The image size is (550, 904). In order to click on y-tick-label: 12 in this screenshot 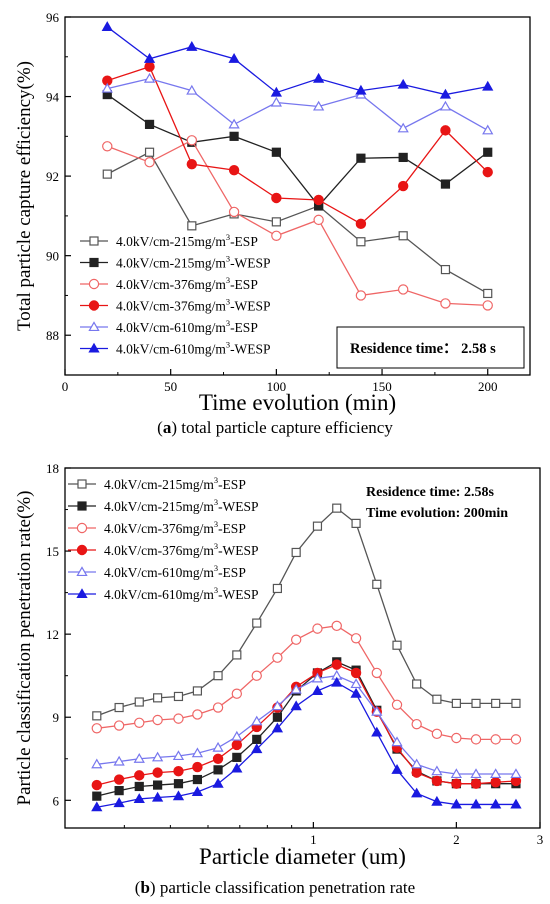, I will do `click(52, 634)`.